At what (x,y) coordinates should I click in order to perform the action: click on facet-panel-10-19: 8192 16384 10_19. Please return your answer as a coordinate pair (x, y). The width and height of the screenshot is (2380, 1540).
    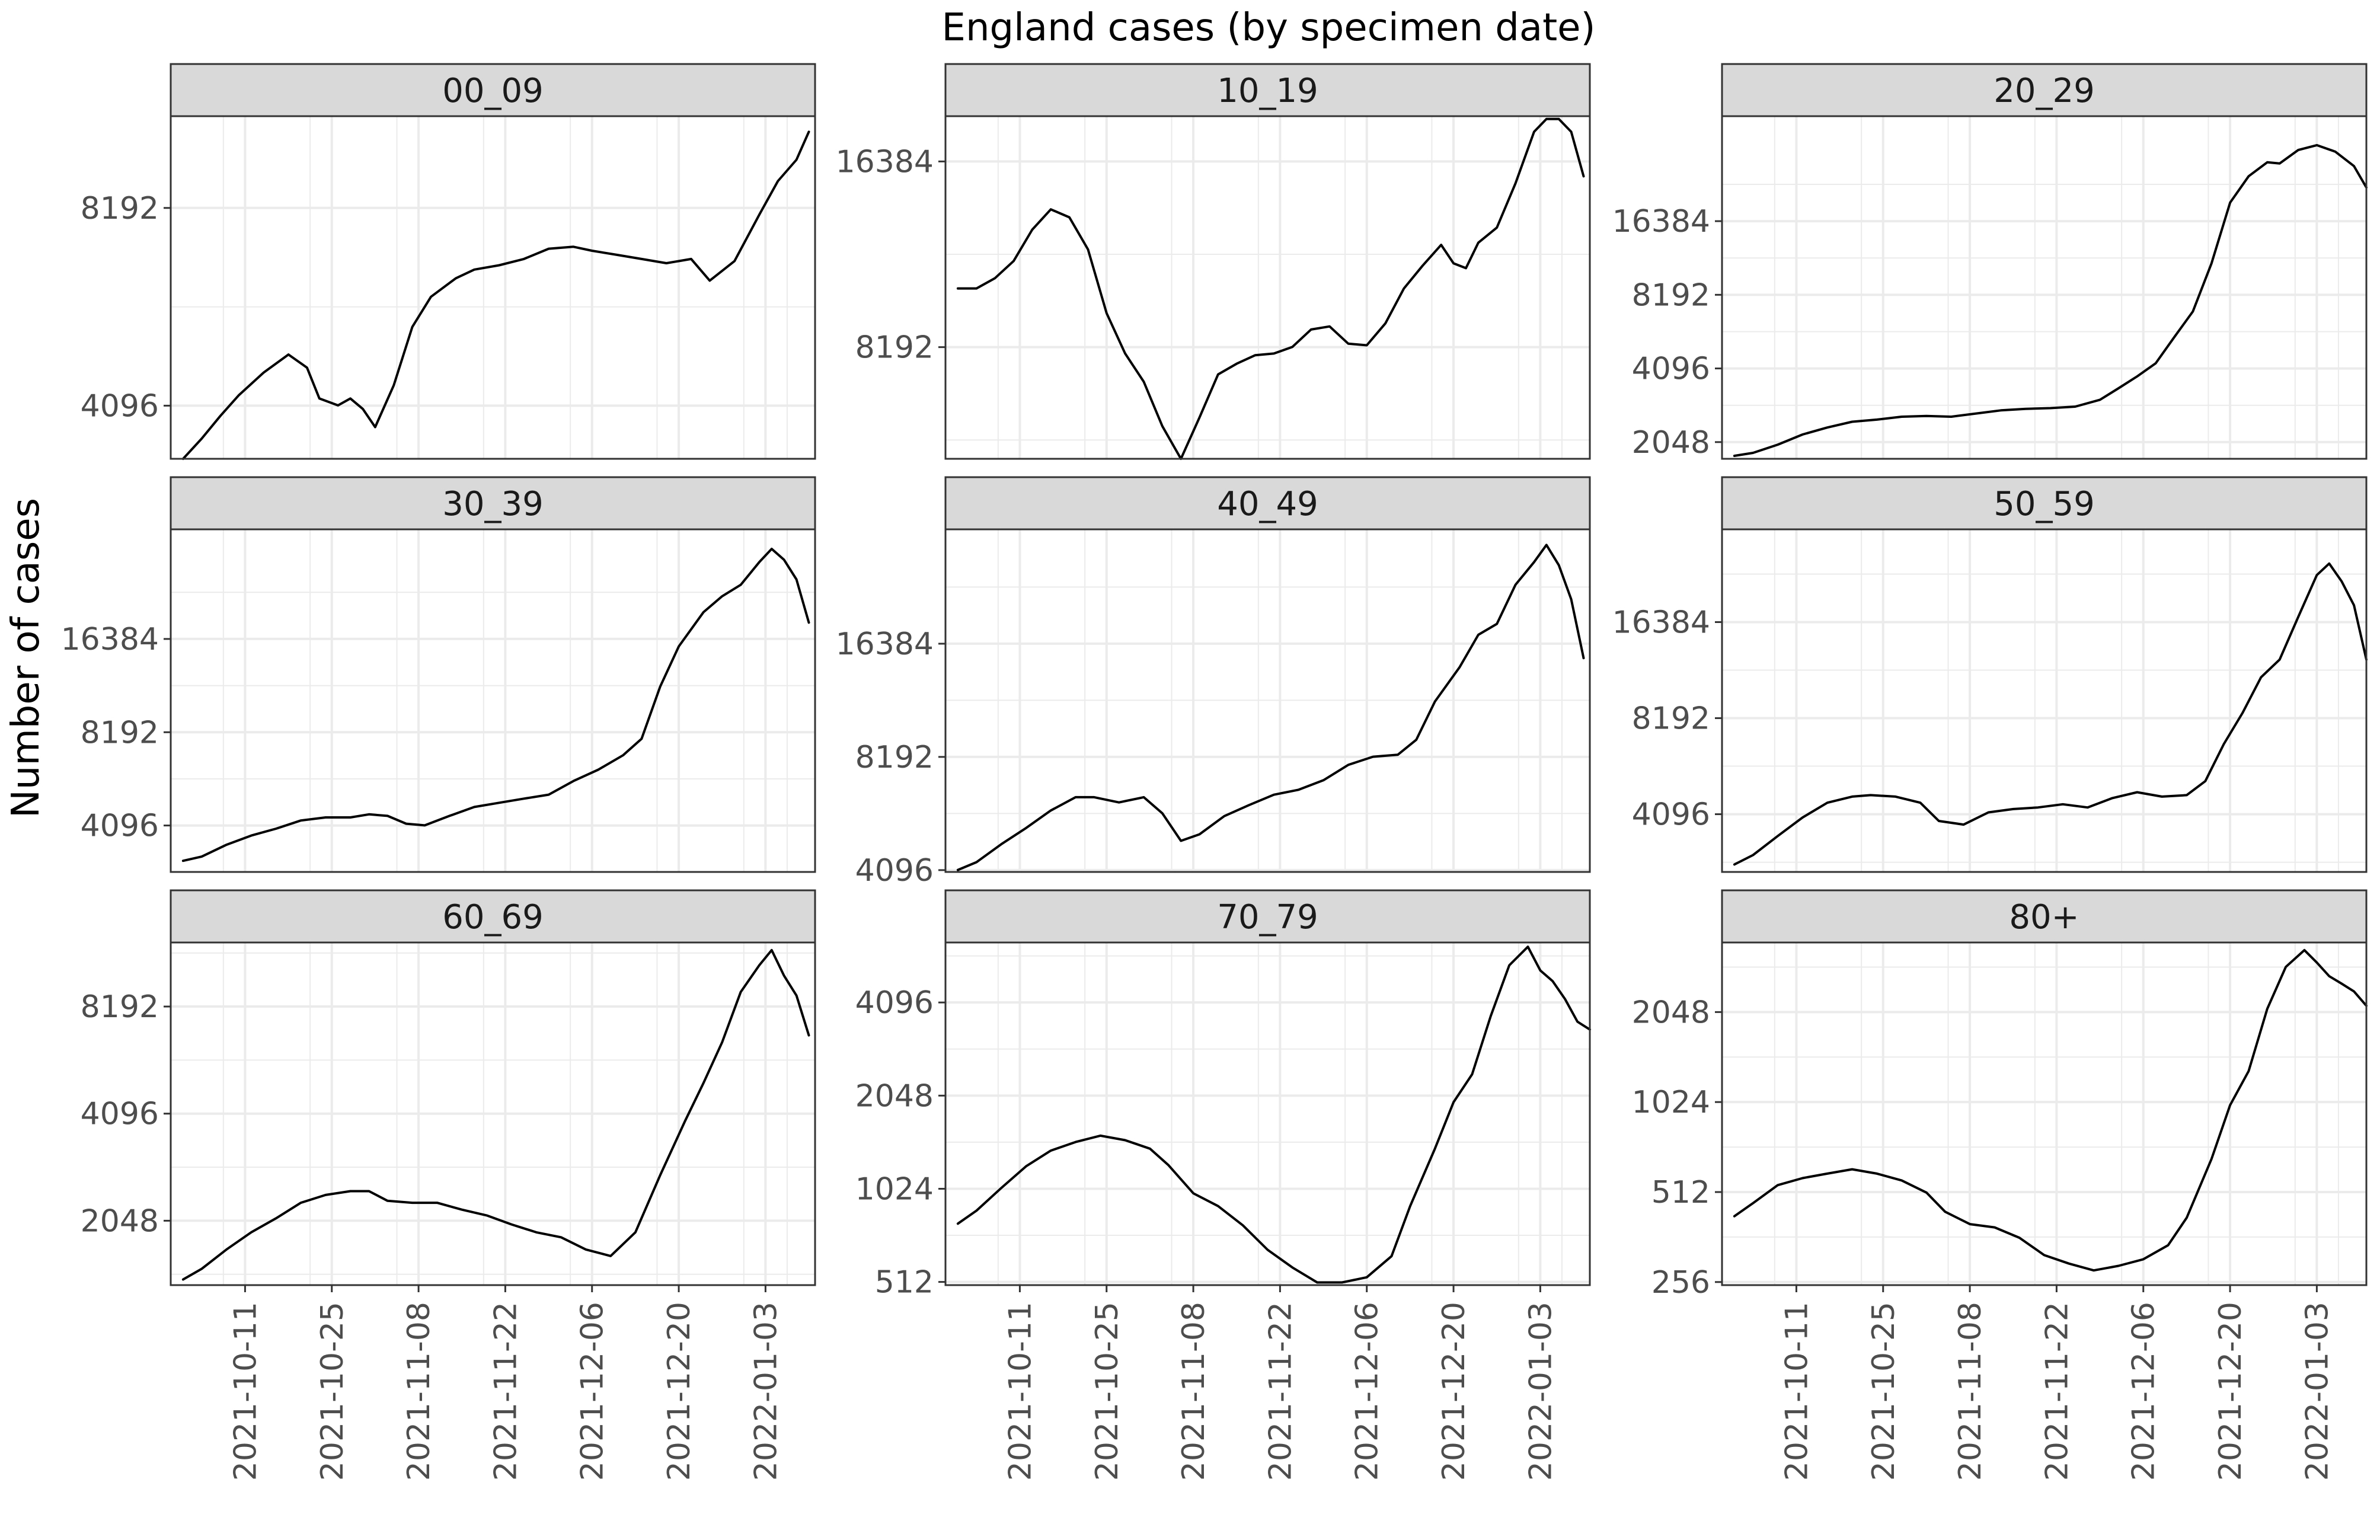
    Looking at the image, I should click on (1214, 261).